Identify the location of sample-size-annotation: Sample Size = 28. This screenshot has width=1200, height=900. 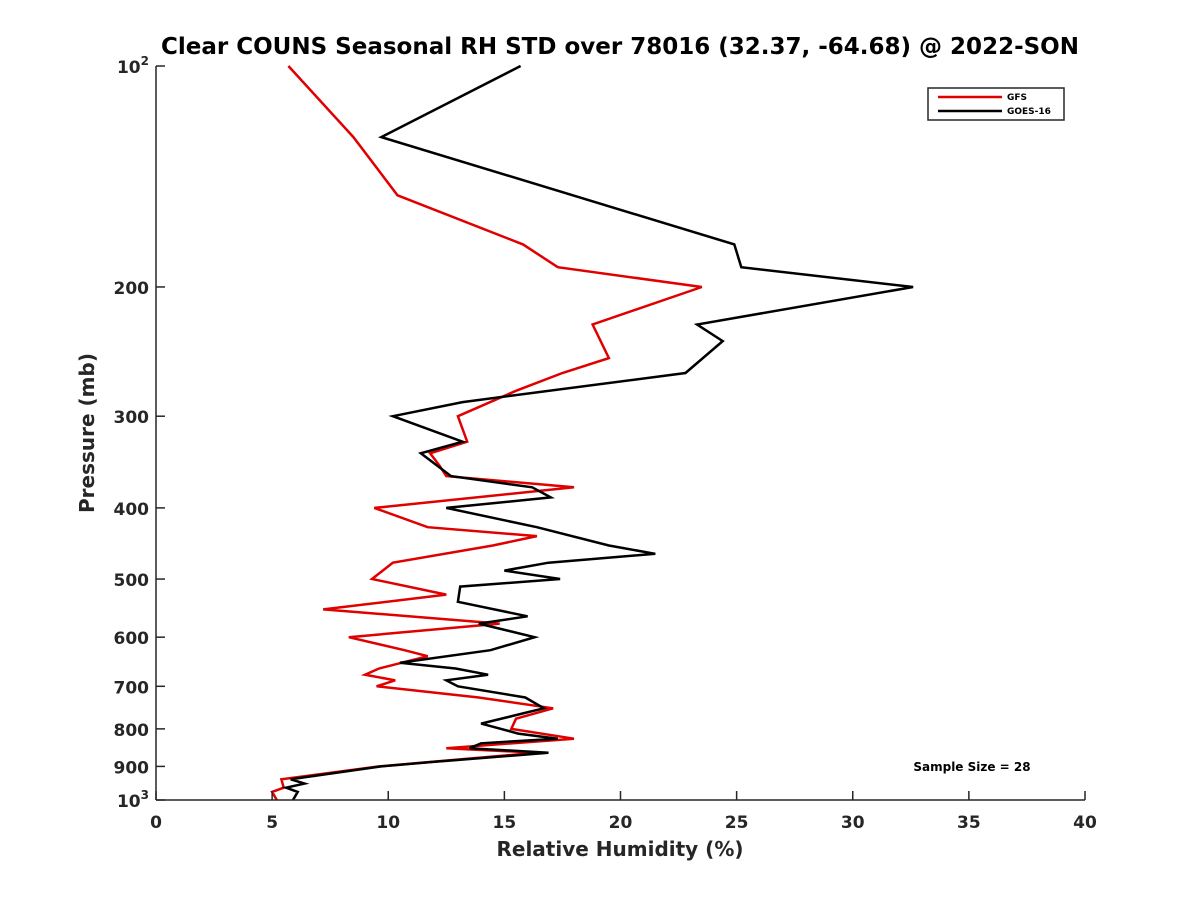
(971, 767).